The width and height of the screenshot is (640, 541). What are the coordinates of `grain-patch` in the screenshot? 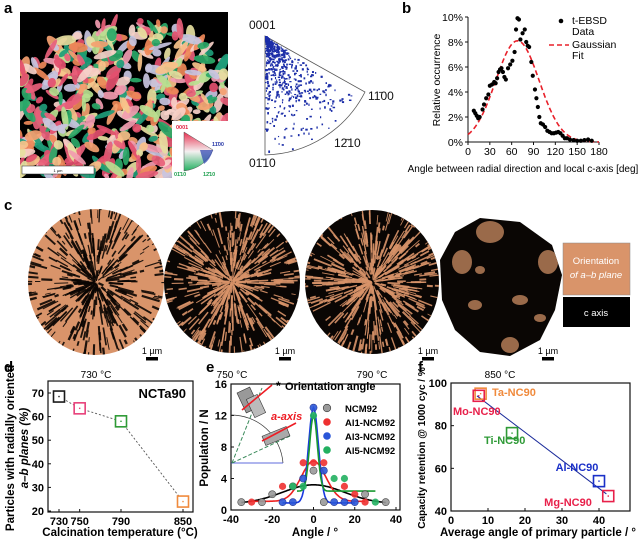 It's located at (548, 262).